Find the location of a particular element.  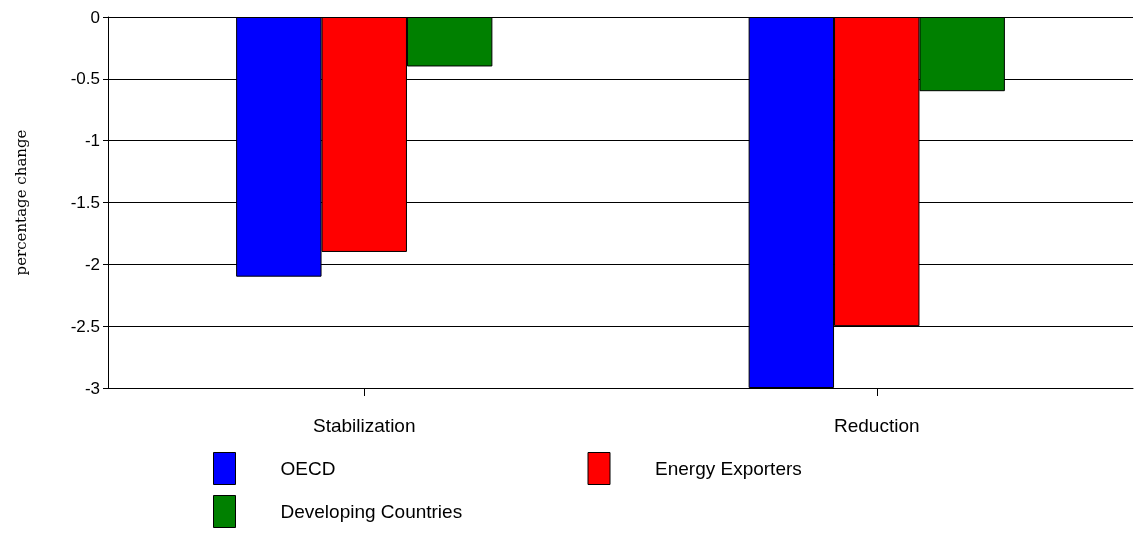

y-tick-label: -0.5 is located at coordinates (85, 79).